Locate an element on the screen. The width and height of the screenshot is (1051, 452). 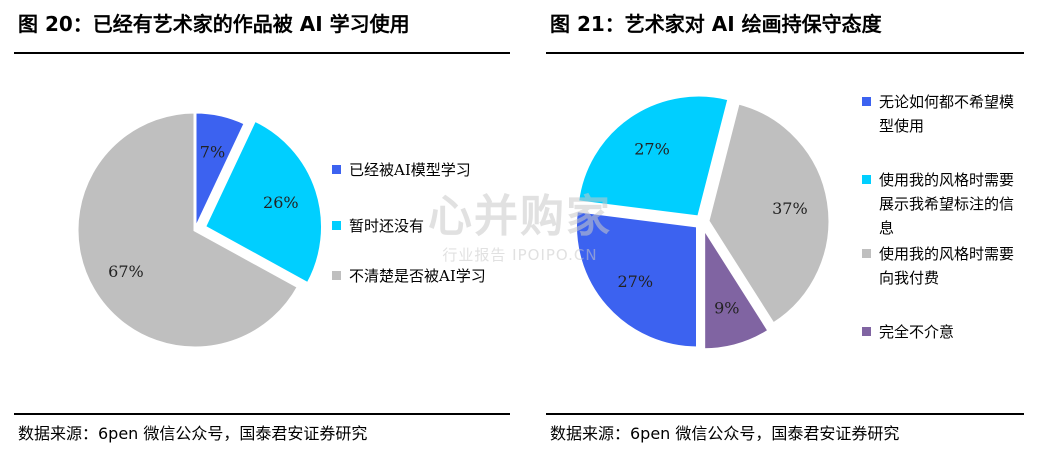
chart-title-left: 图 20：已经有艺术家的作品被 AI 学习使用 is located at coordinates (214, 24).